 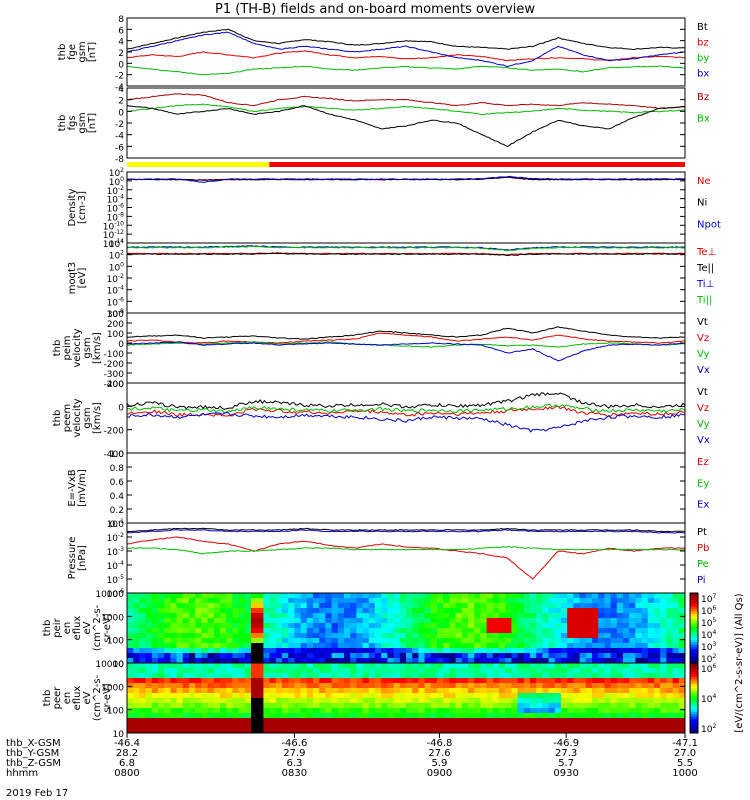 What do you see at coordinates (121, 102) in the screenshot?
I see `y-tick-label: 2` at bounding box center [121, 102].